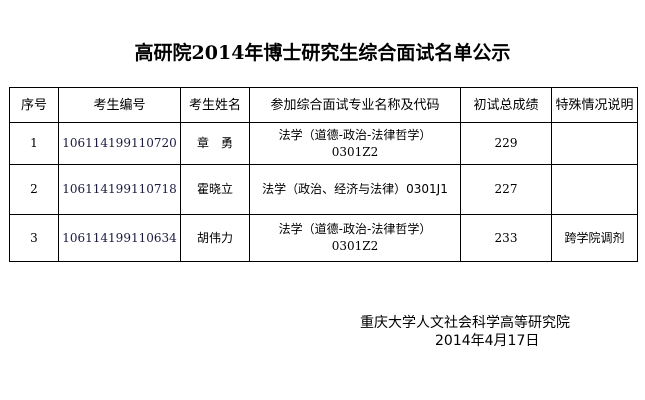  Describe the element at coordinates (119, 238) in the screenshot. I see `cell-id: 106114199110634` at that location.